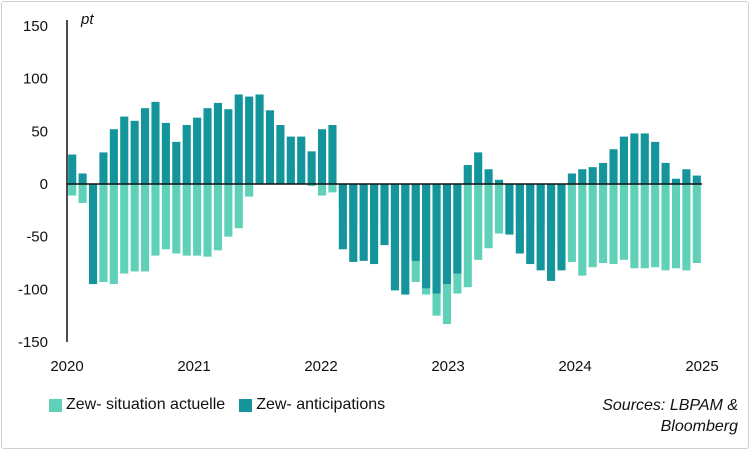 The width and height of the screenshot is (752, 452). Describe the element at coordinates (447, 366) in the screenshot. I see `x-tick-label: 2023` at that location.